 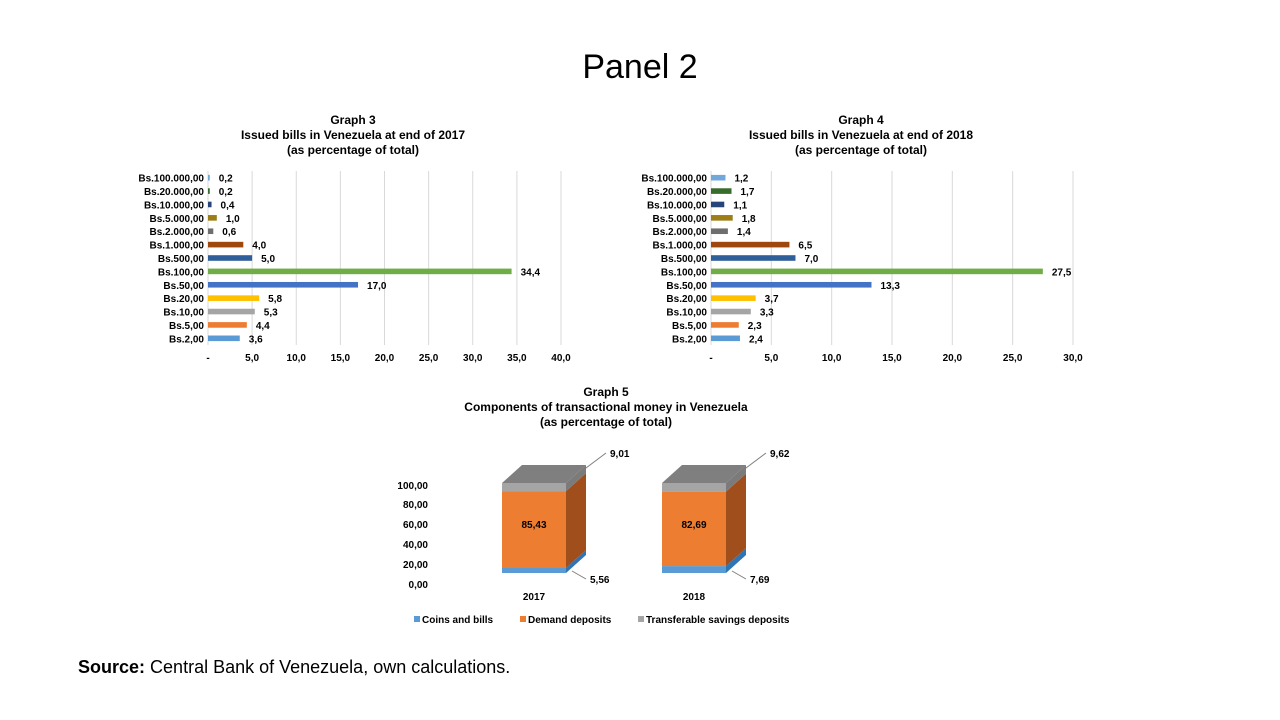 I want to click on data-label: 0,6, so click(x=229, y=232).